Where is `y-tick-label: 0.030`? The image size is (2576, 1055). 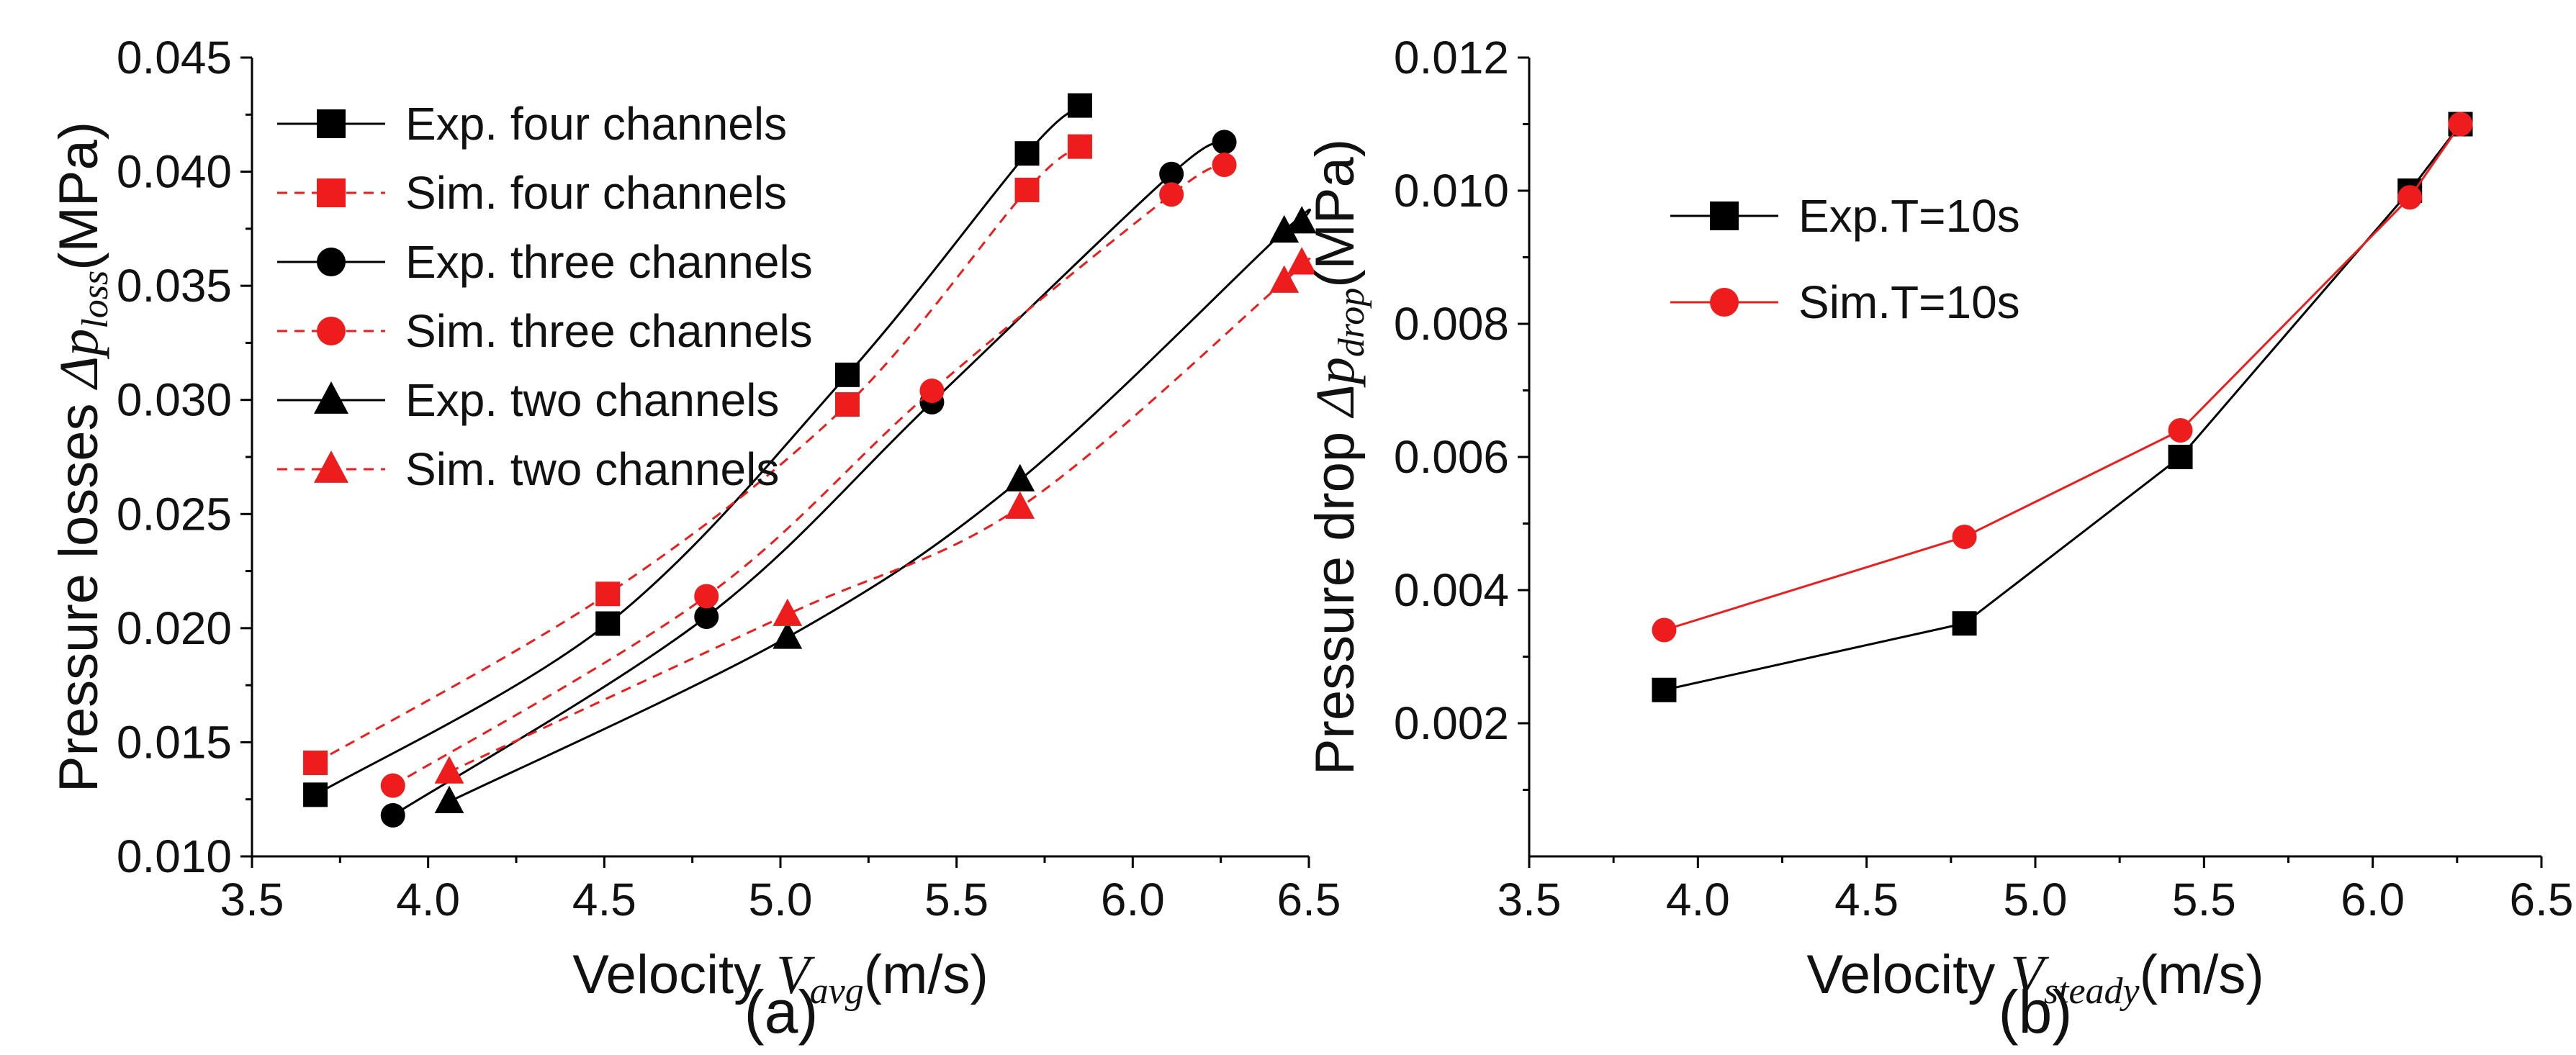
y-tick-label: 0.030 is located at coordinates (174, 400).